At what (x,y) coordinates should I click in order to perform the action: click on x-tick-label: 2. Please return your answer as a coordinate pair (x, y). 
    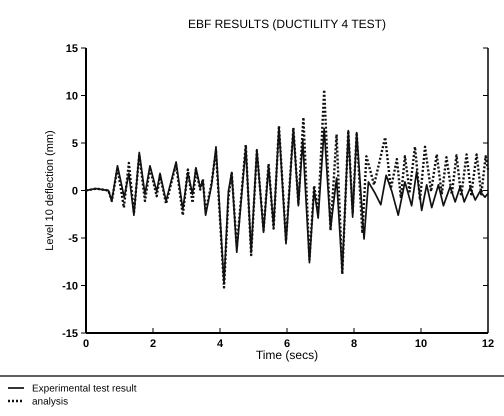
    Looking at the image, I should click on (153, 344).